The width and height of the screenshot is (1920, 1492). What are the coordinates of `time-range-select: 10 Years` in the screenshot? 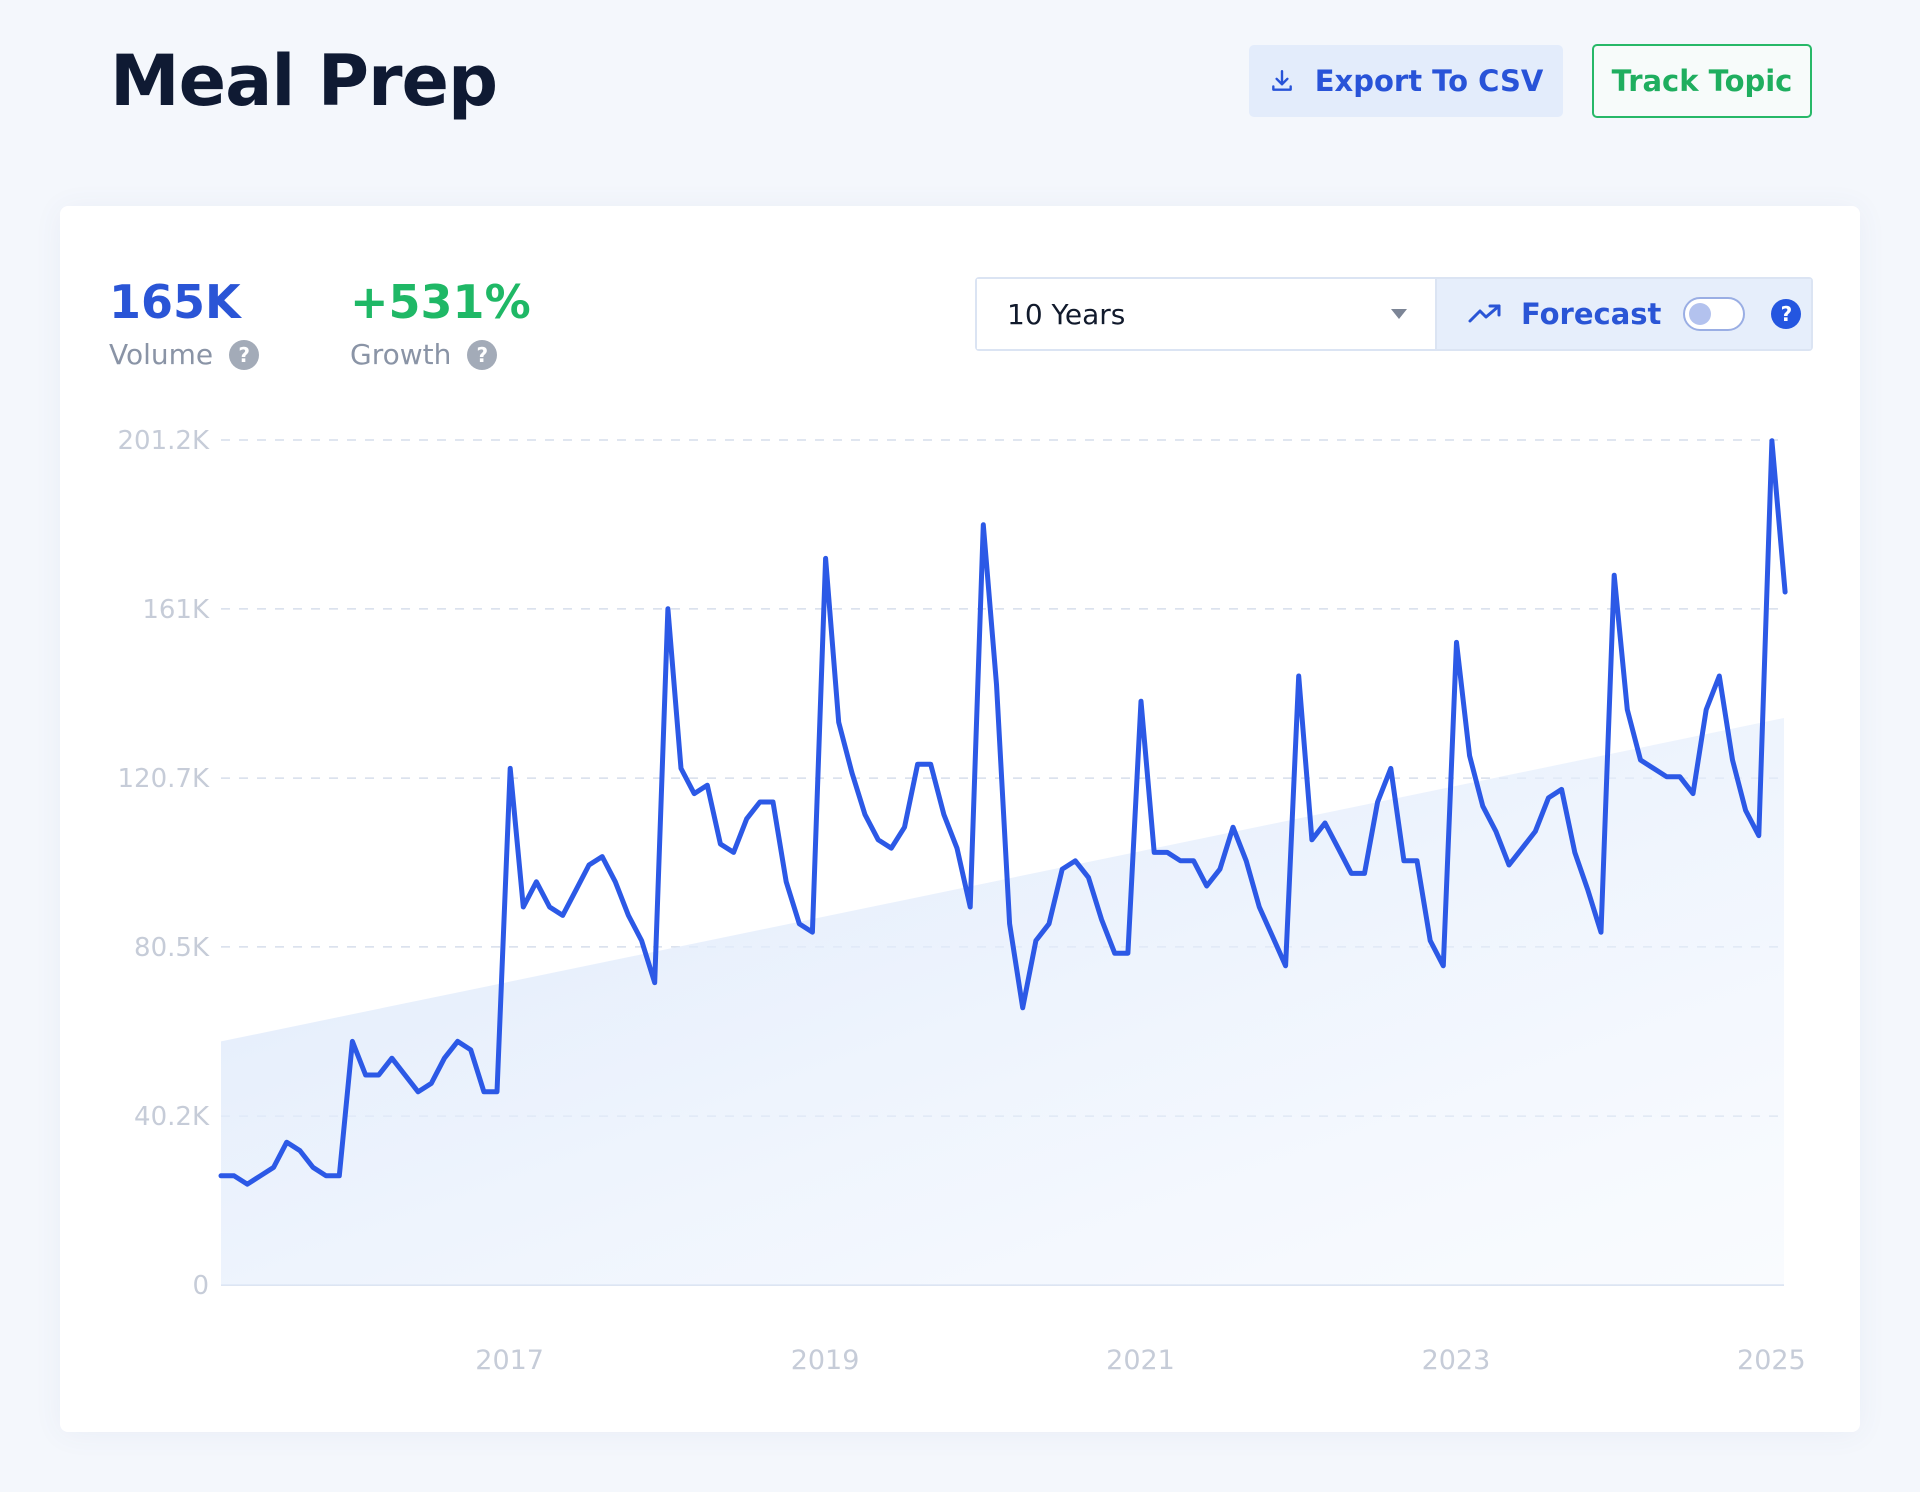 It's located at (1206, 314).